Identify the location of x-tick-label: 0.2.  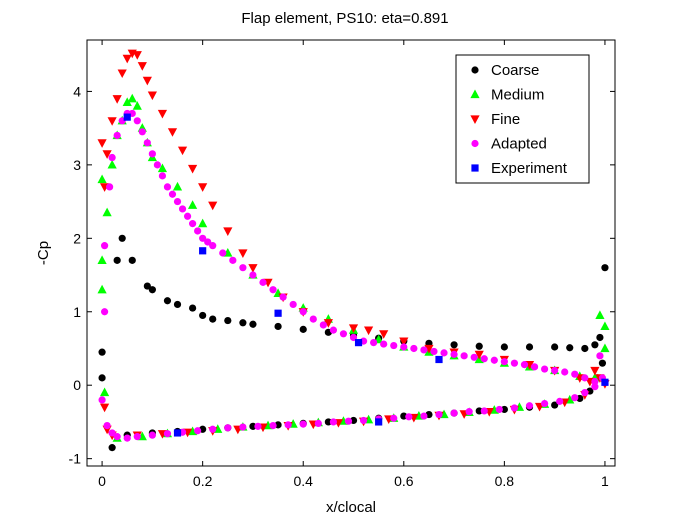
(203, 481).